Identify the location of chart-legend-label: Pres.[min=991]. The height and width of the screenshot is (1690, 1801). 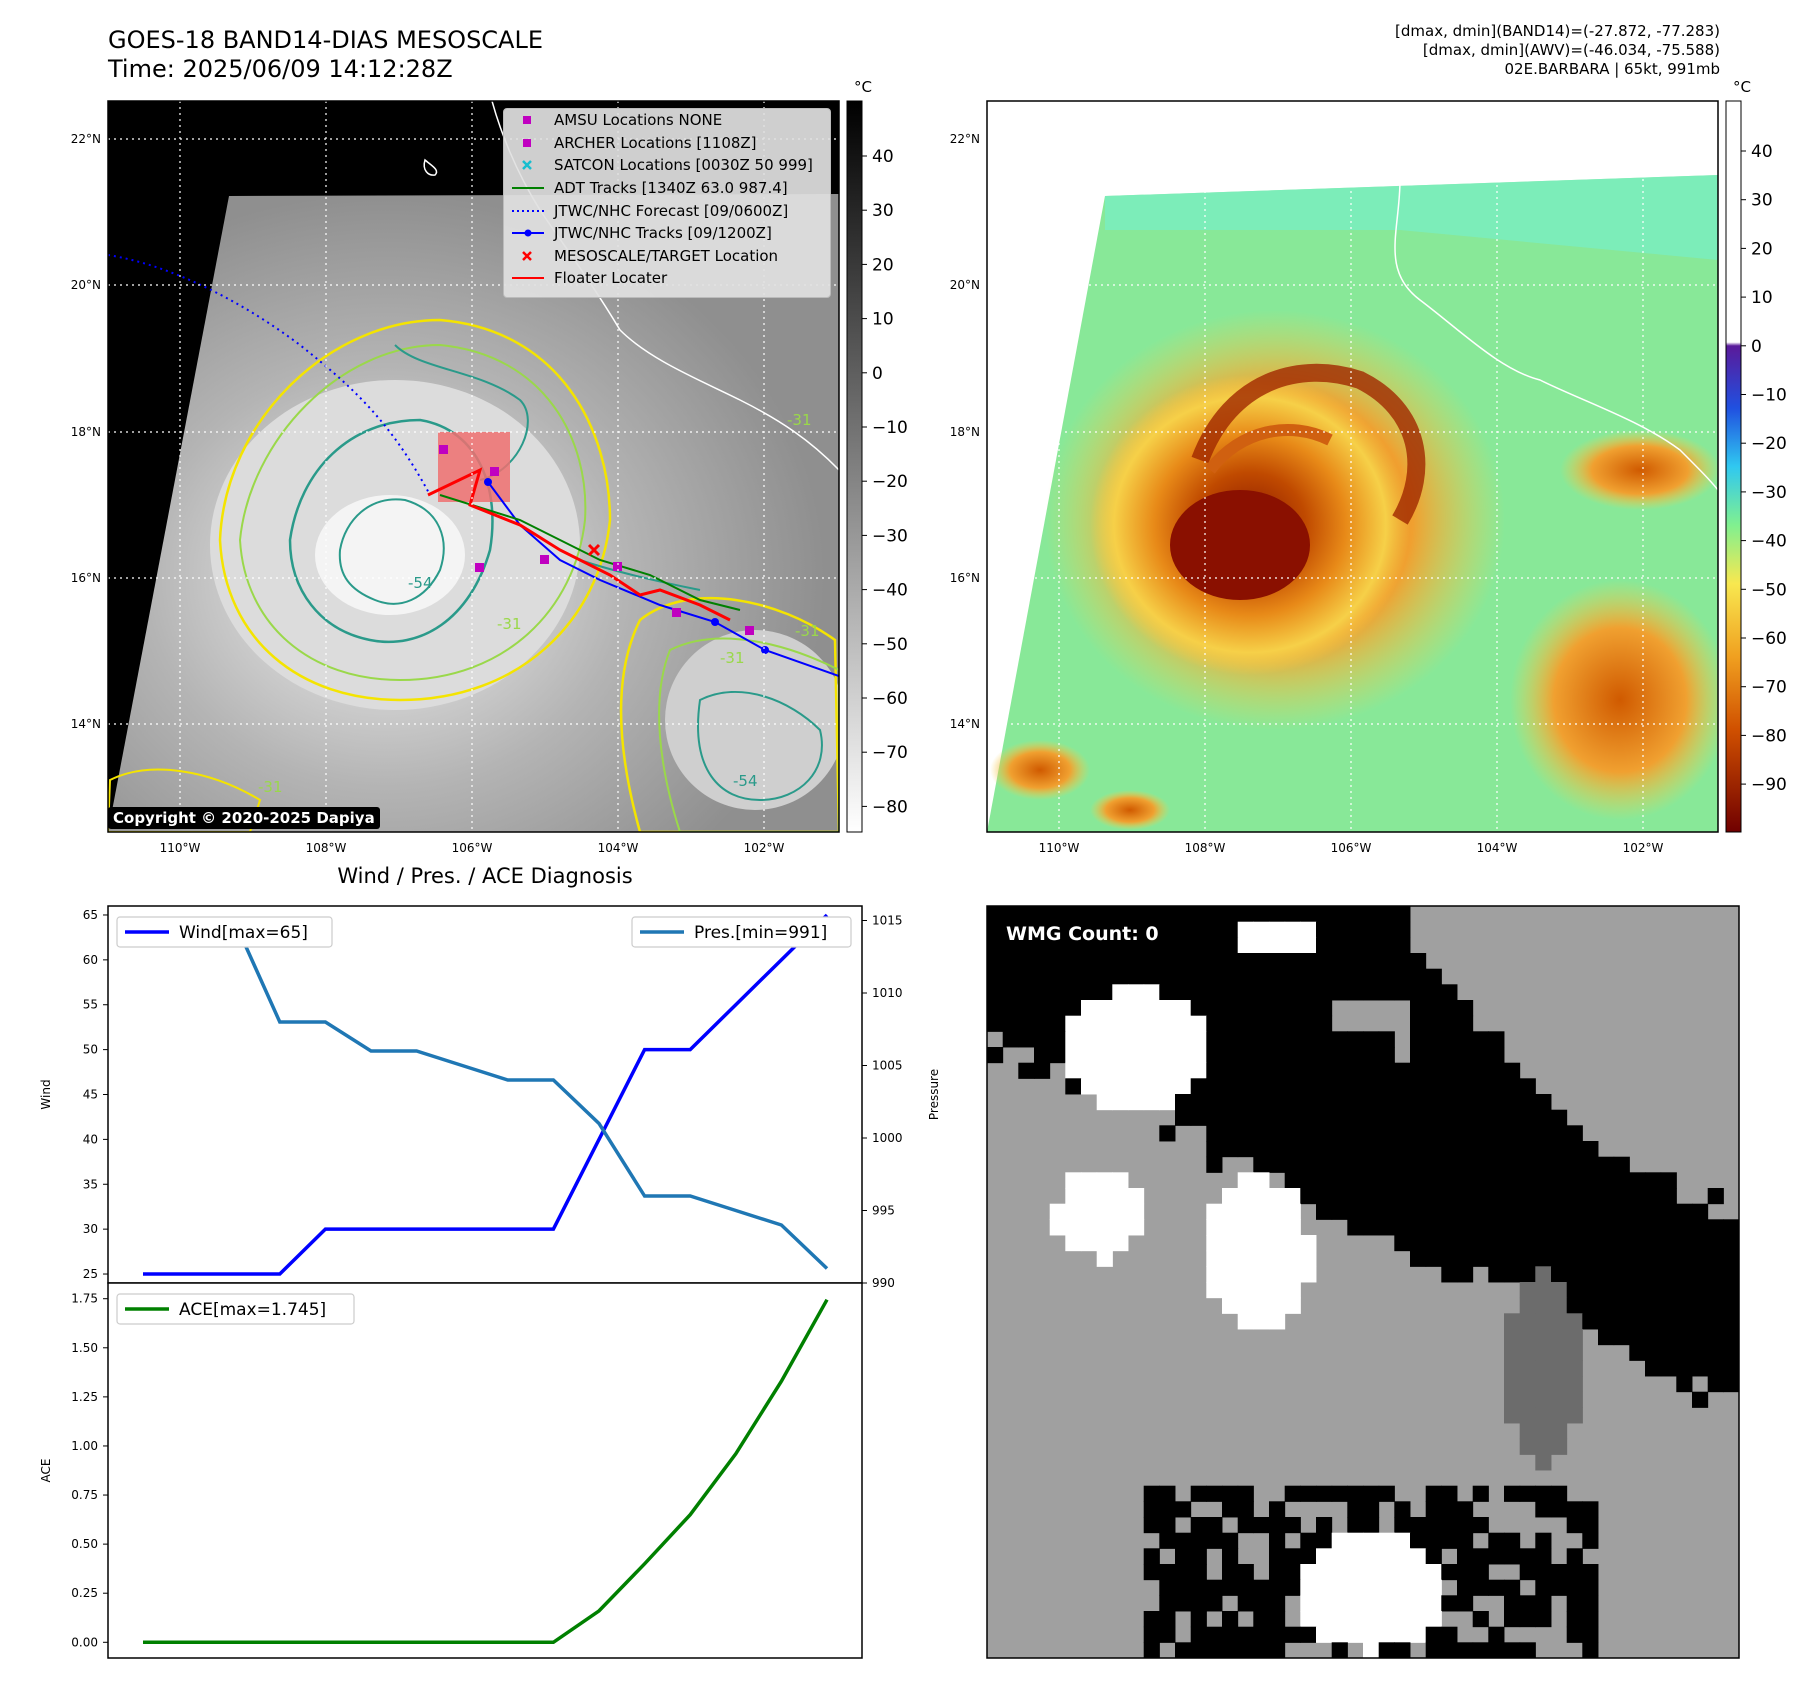
(760, 933).